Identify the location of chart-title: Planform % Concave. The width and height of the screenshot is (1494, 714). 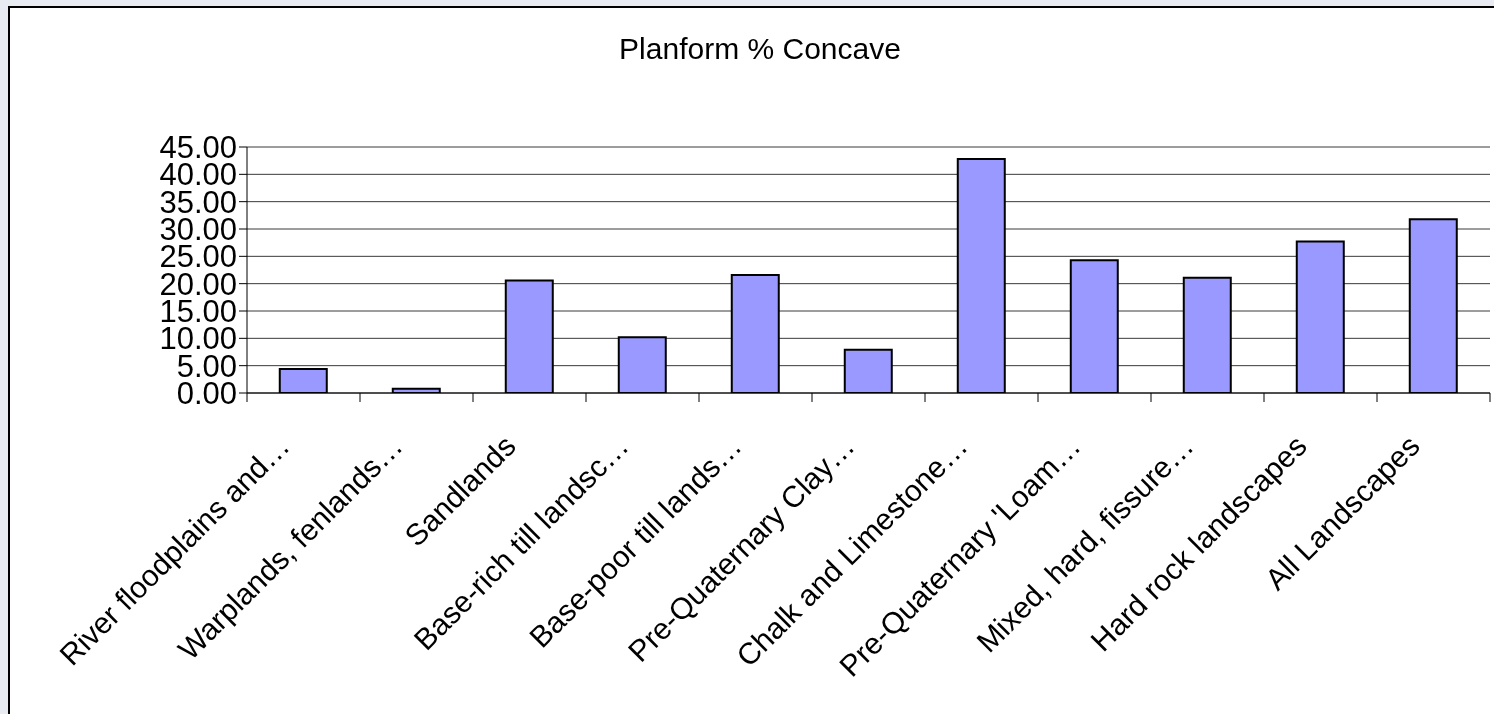
(760, 49).